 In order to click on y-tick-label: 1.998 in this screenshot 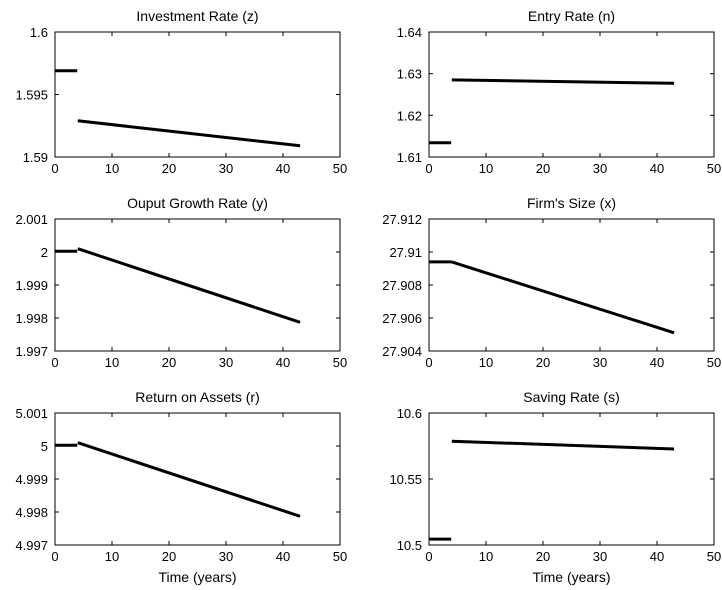, I will do `click(31, 318)`.